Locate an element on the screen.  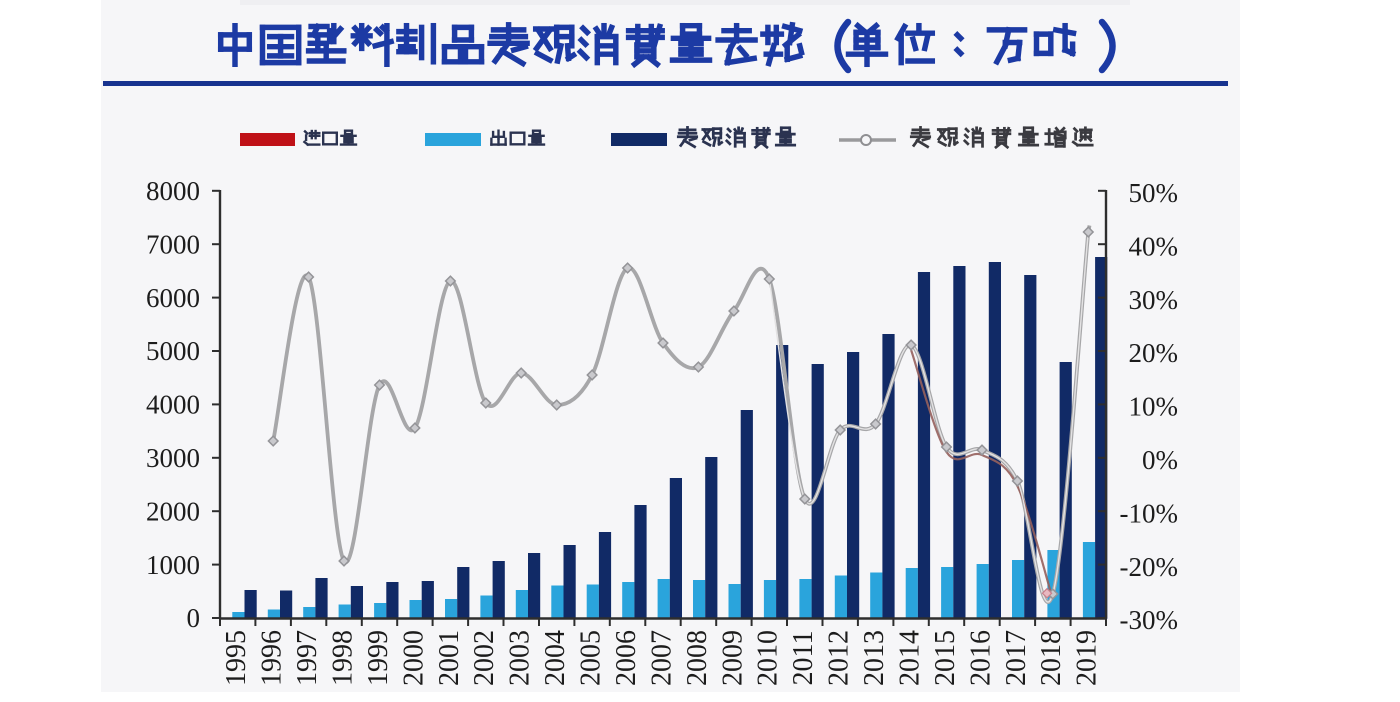
svg-text: 0 is located at coordinates (194, 618).